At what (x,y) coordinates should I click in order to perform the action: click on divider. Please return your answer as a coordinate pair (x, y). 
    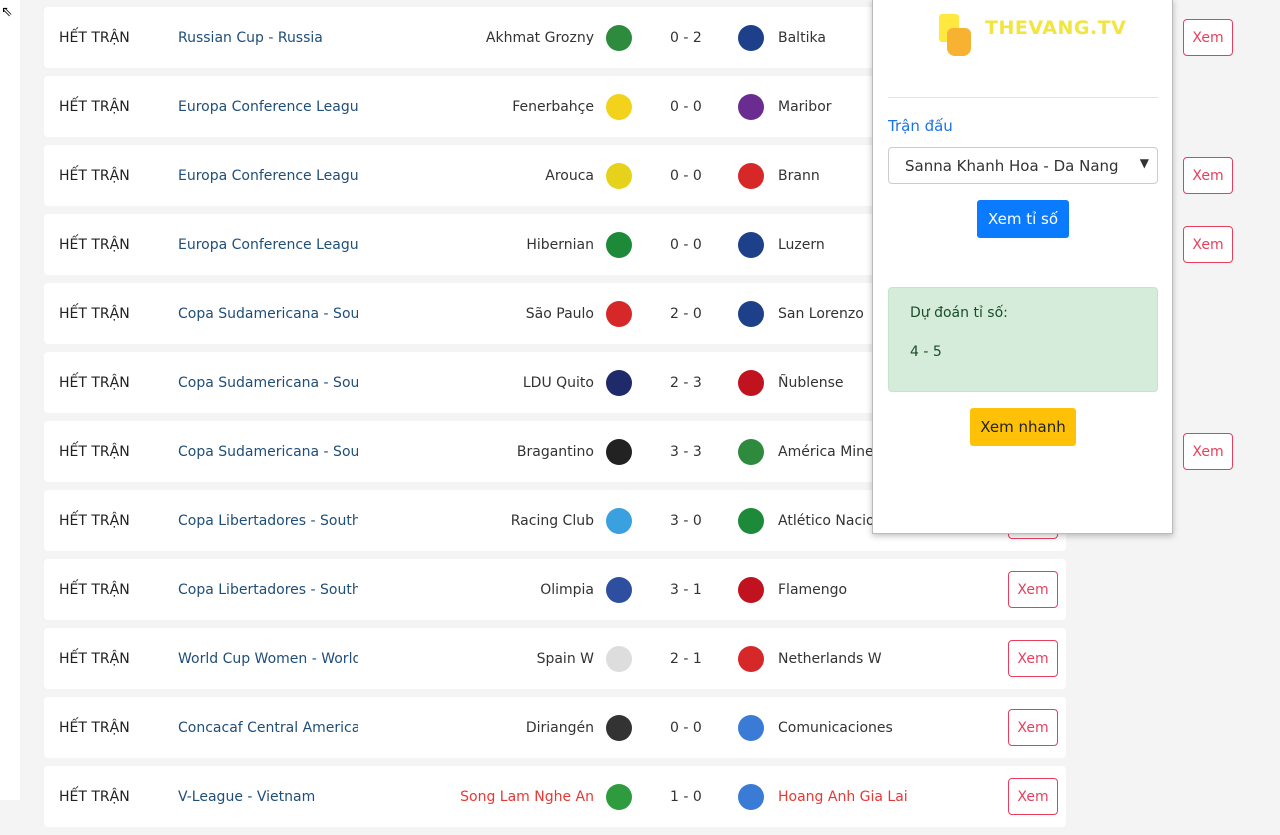
    Looking at the image, I should click on (1023, 97).